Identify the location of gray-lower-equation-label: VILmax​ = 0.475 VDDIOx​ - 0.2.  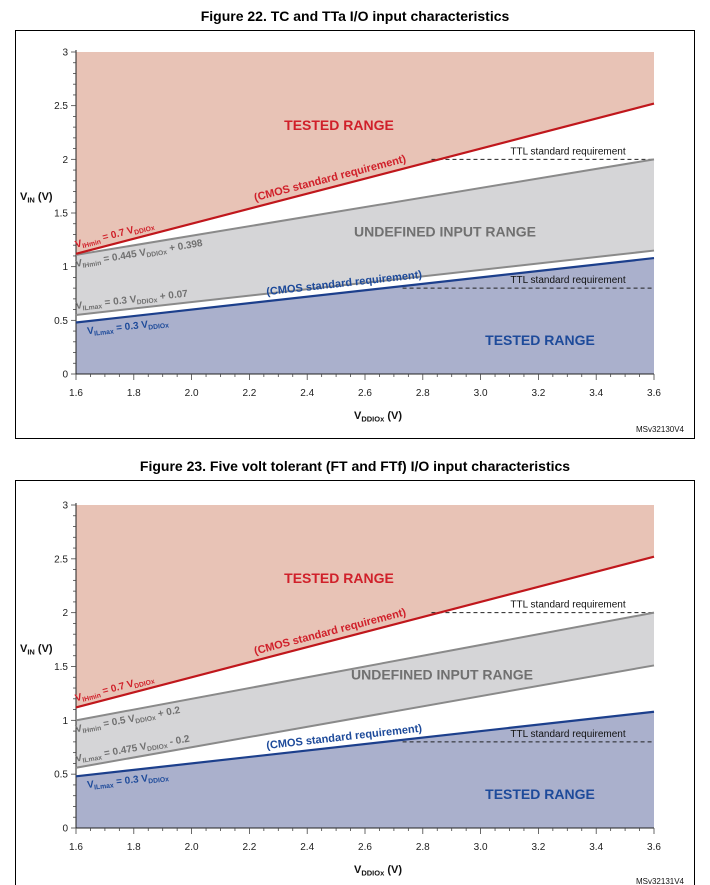
(133, 750).